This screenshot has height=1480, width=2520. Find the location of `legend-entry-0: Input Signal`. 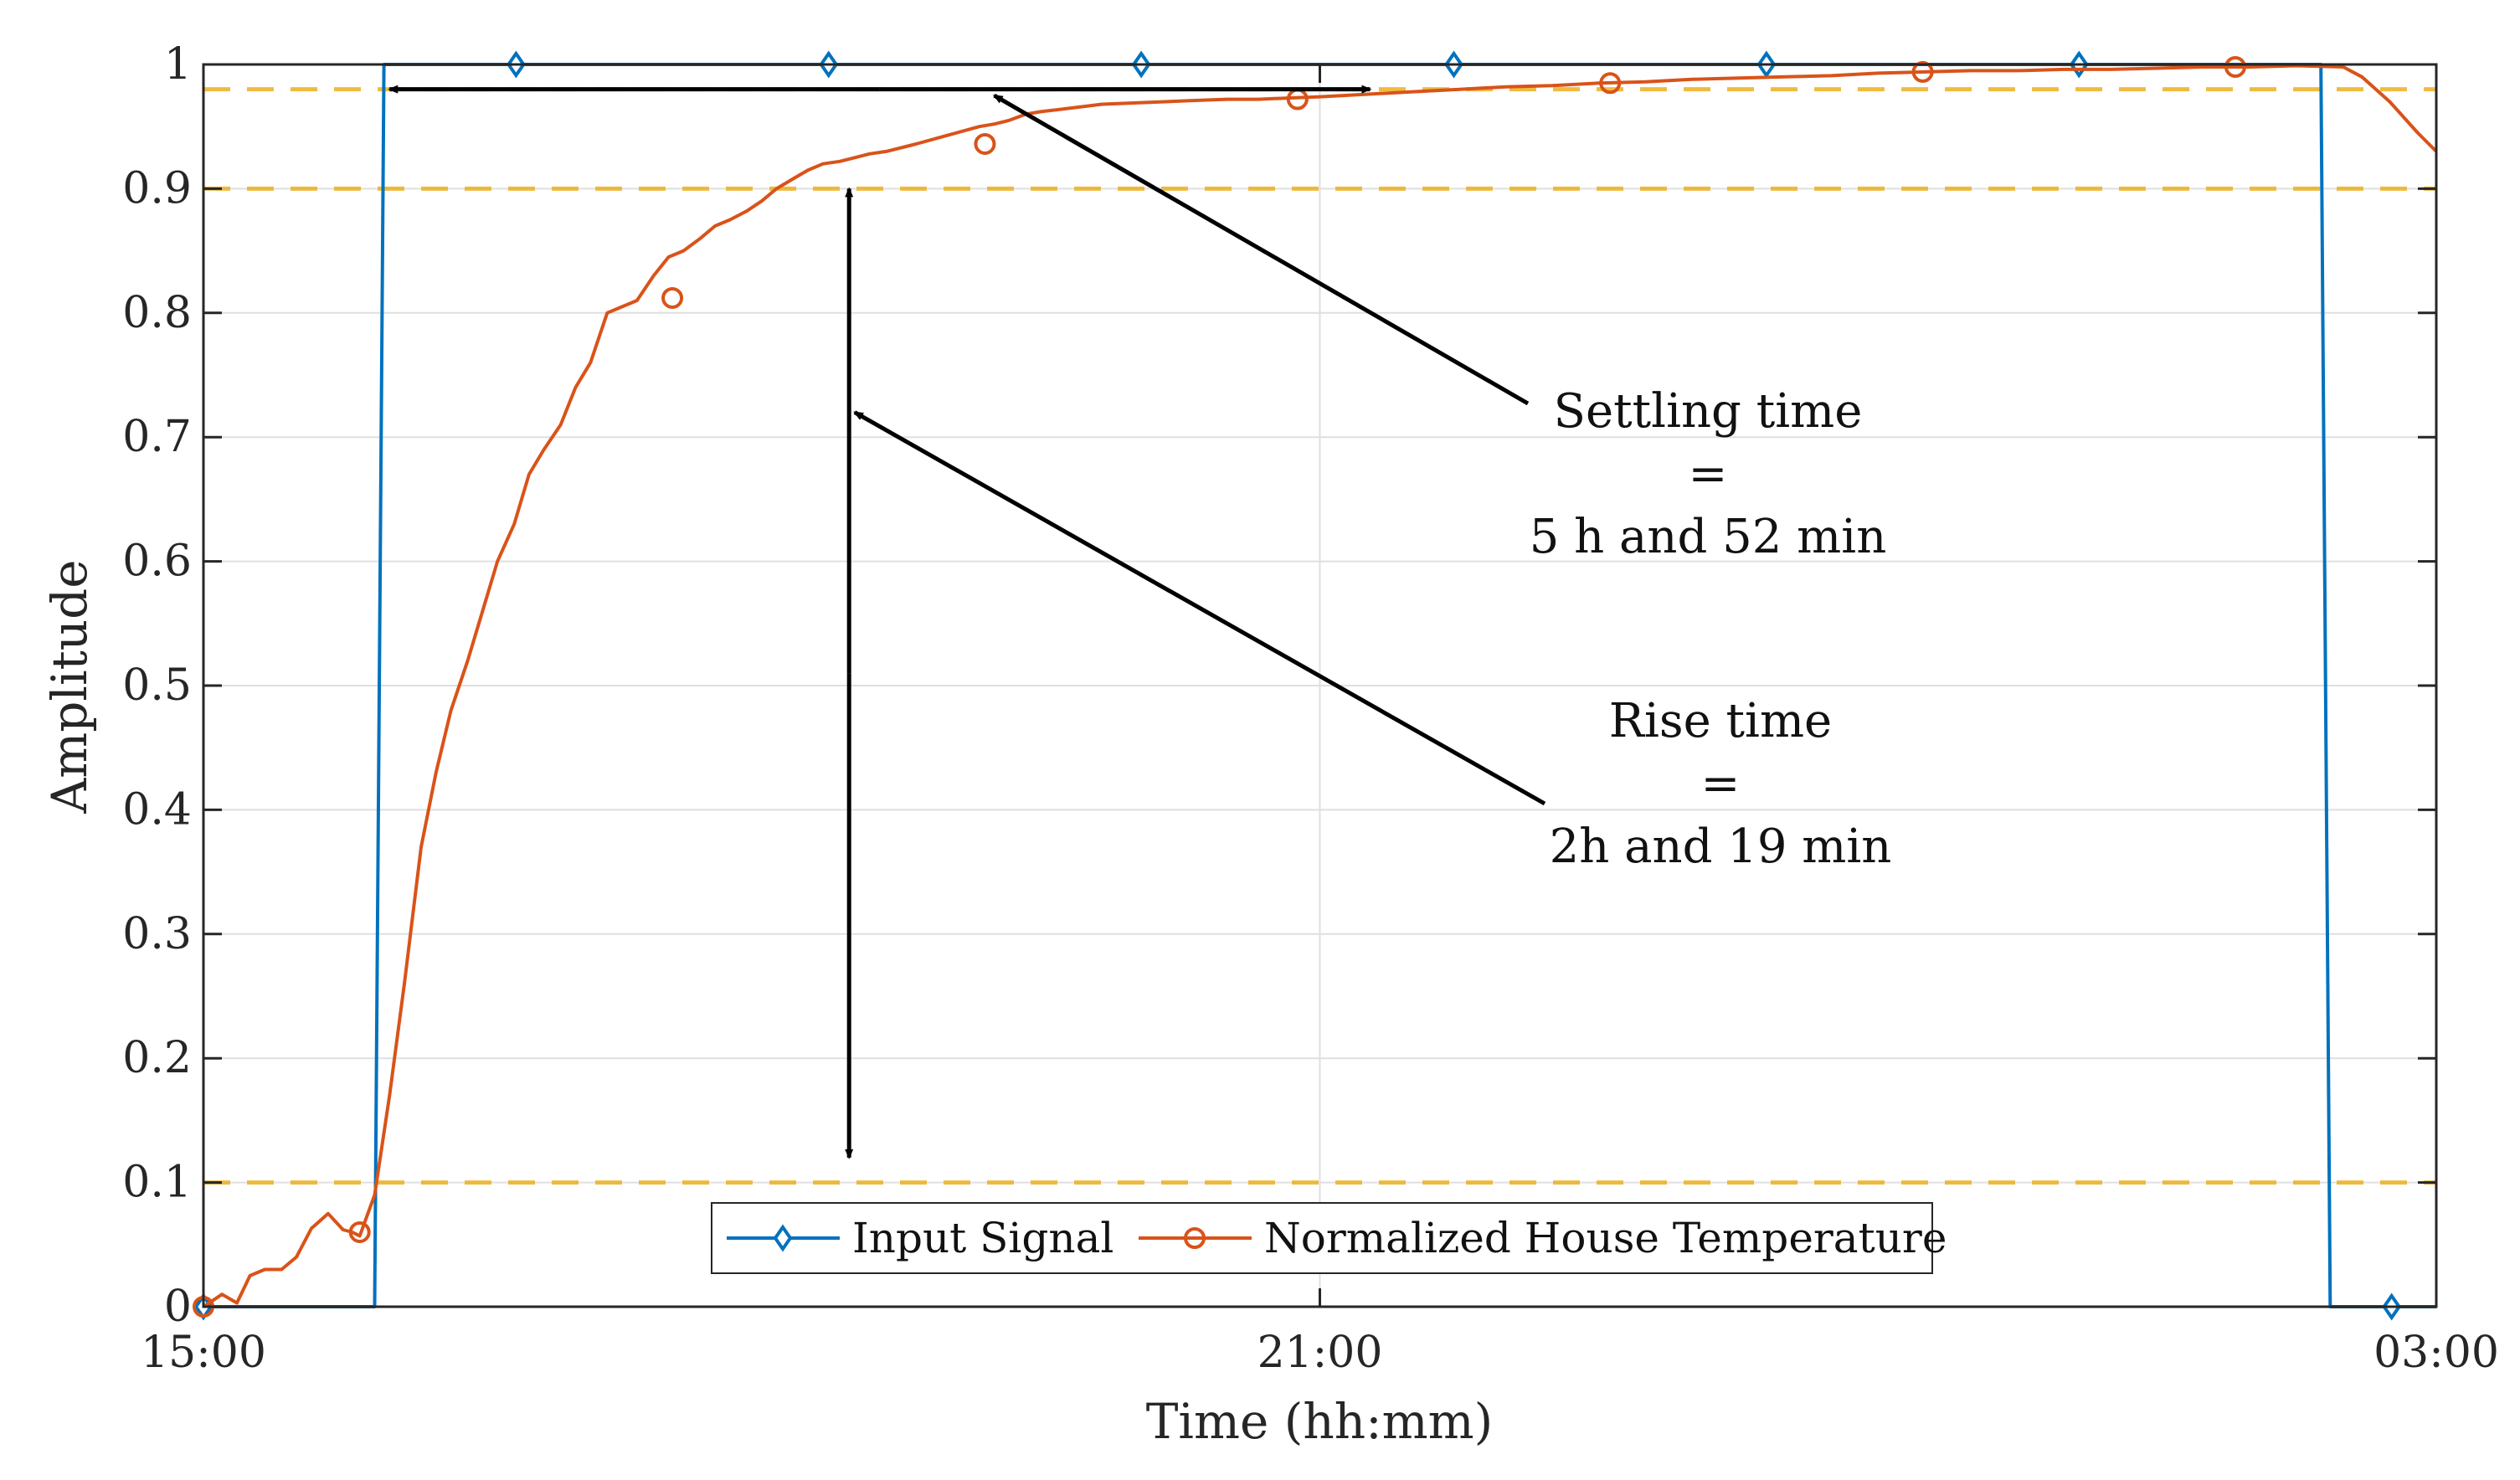

legend-entry-0: Input Signal is located at coordinates (920, 1238).